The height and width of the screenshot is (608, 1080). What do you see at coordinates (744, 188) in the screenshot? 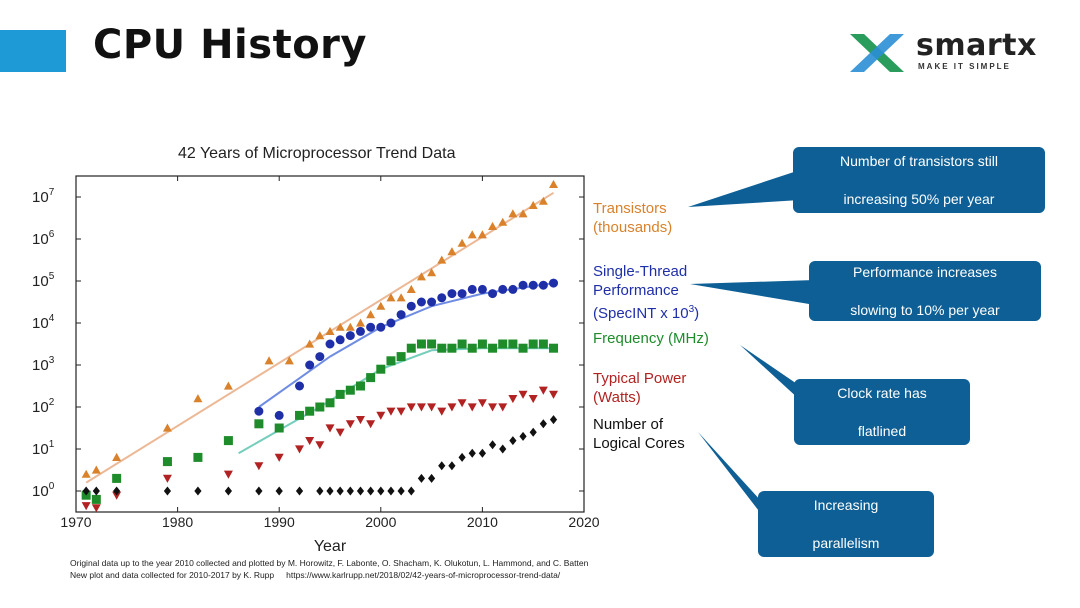
I see `callout-pointer` at bounding box center [744, 188].